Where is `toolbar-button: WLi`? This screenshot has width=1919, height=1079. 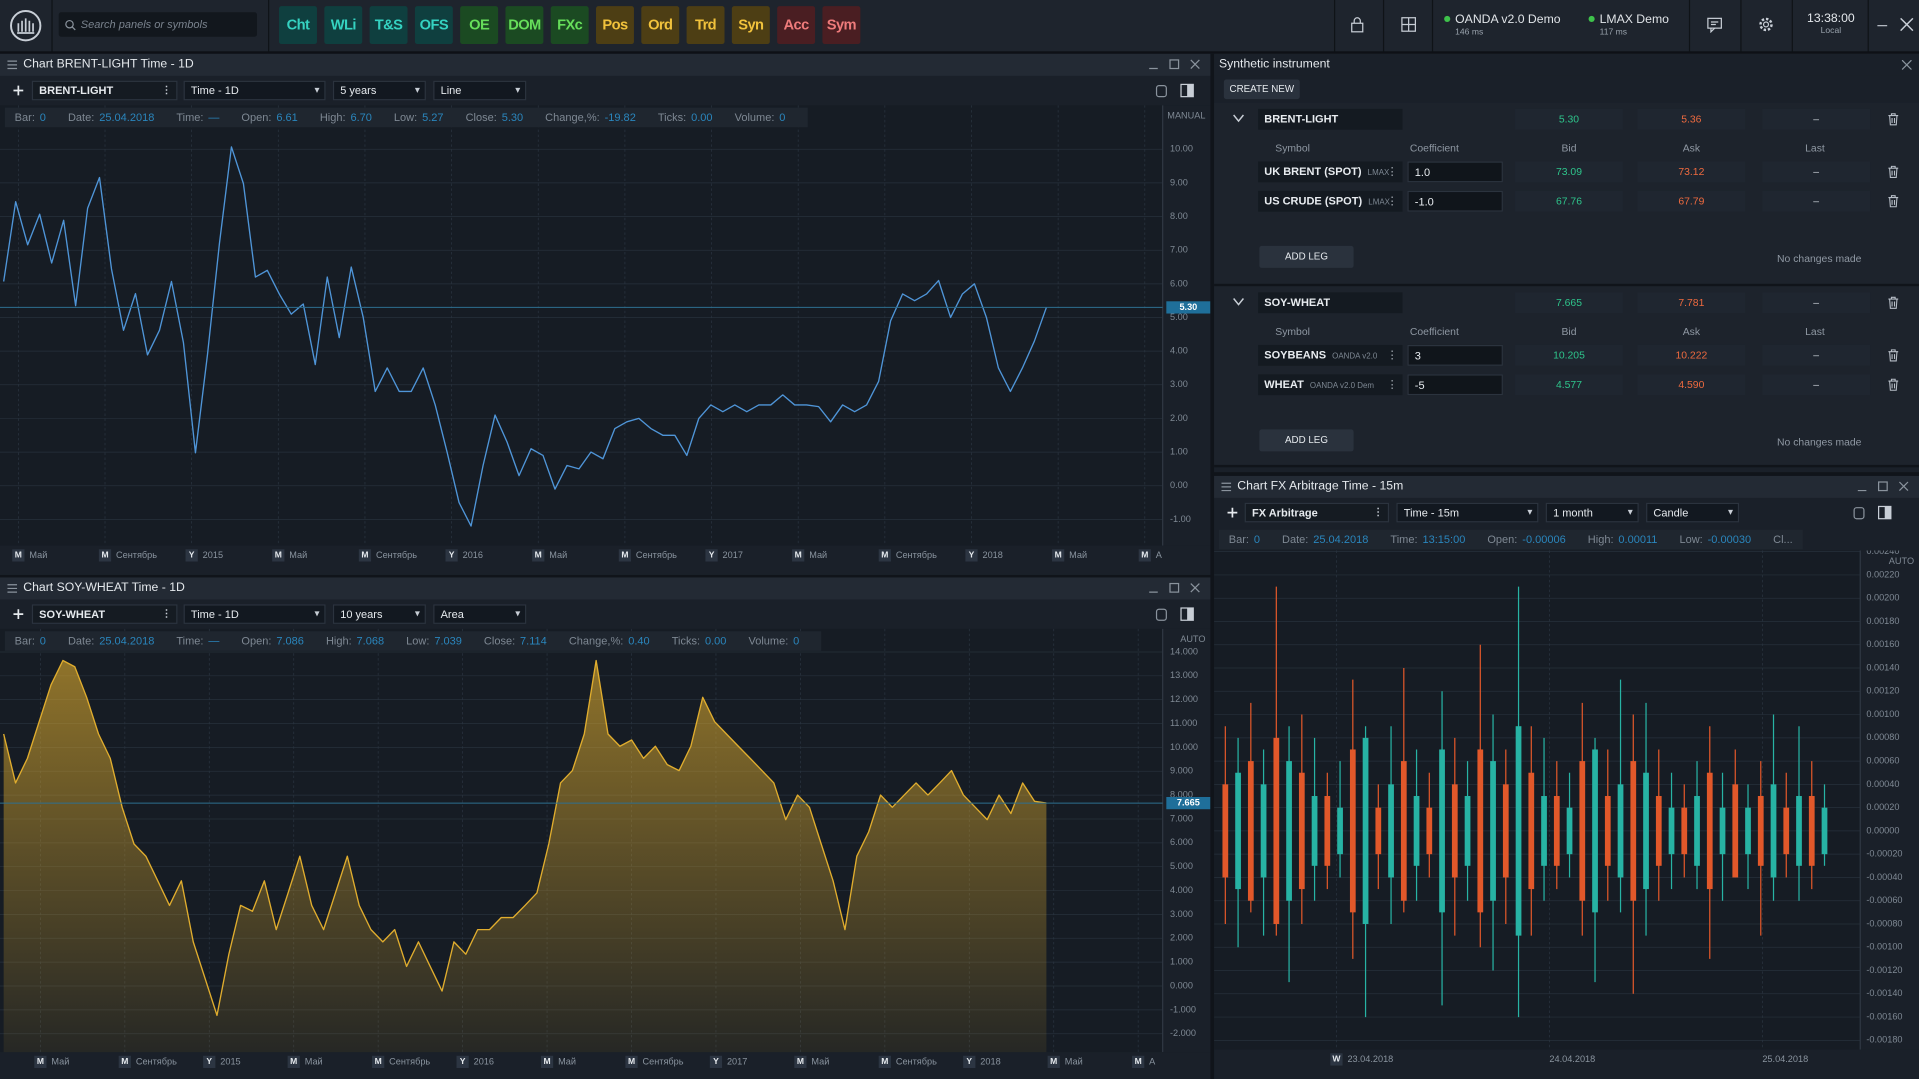
toolbar-button: WLi is located at coordinates (343, 25).